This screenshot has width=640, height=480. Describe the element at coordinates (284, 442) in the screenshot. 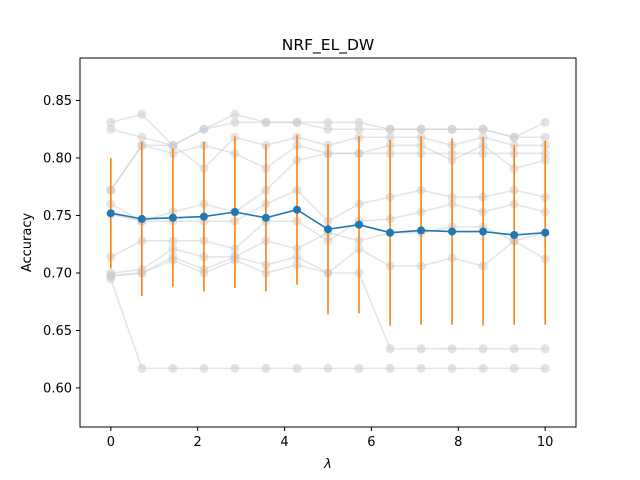

I see `x-tick-label: 4` at that location.